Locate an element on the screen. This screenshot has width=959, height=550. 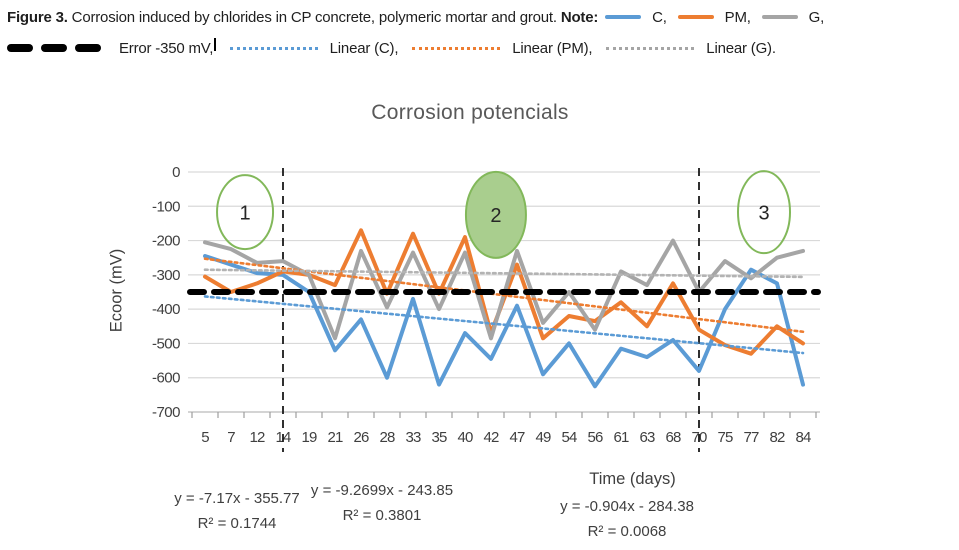
region-label-3: 3 is located at coordinates (763, 213).